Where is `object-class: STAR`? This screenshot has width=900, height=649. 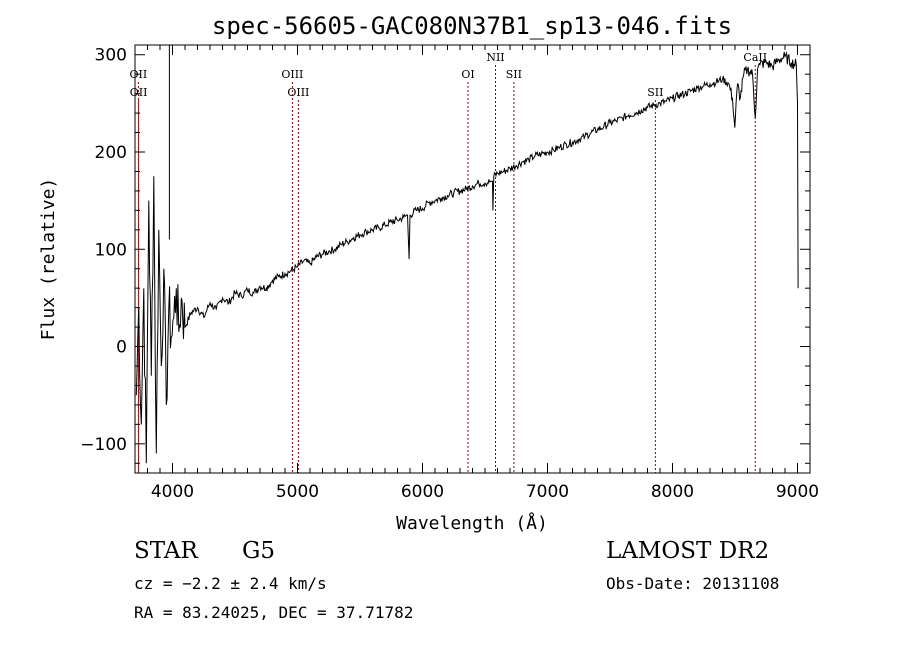
object-class: STAR is located at coordinates (166, 551).